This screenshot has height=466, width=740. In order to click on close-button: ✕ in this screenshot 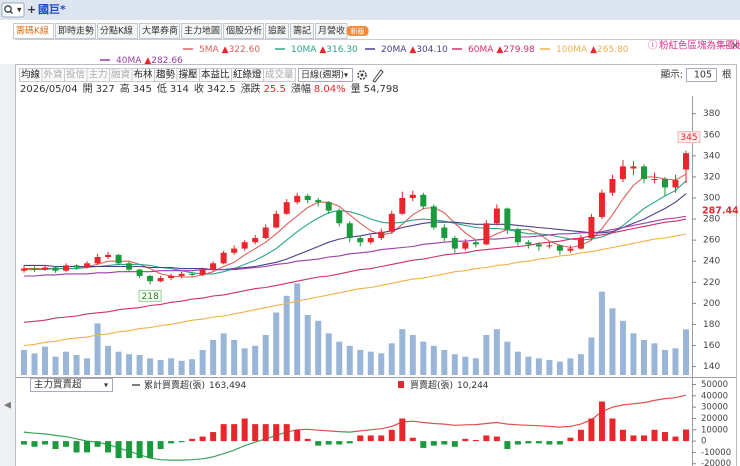, I will do `click(735, 46)`.